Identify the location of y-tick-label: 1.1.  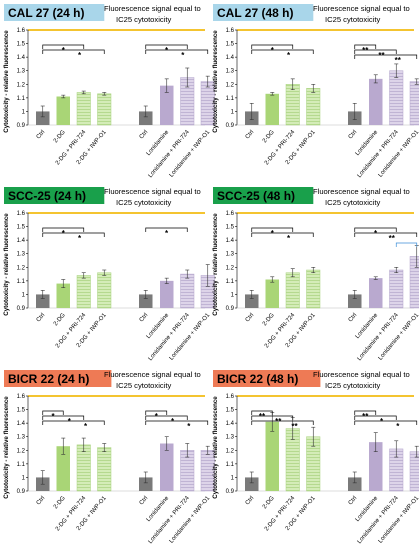
(21, 465).